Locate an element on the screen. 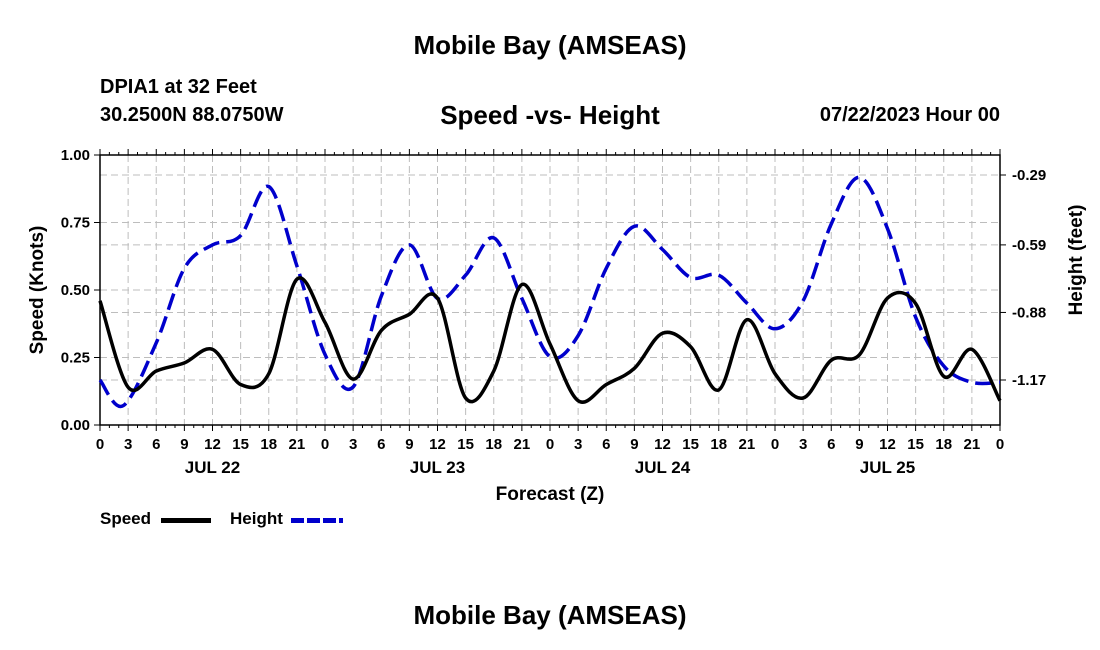 This screenshot has height=650, width=1100. footer-title: Mobile Bay (AMSEAS) is located at coordinates (550, 615).